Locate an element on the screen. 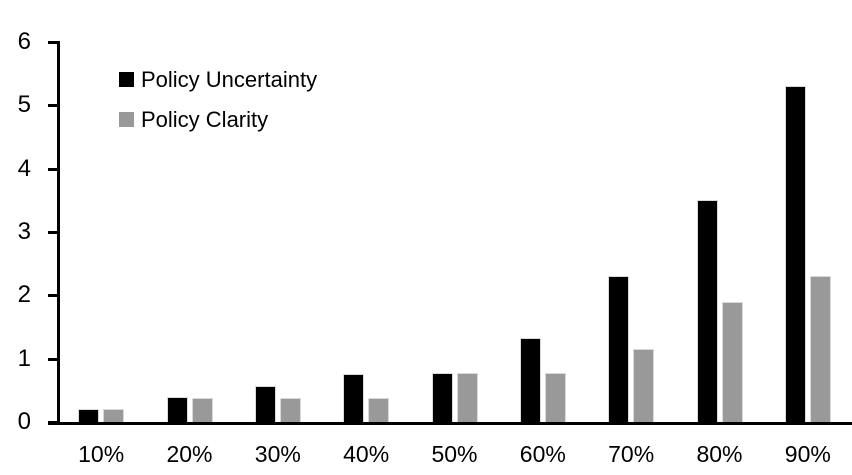  y-axis-label-0: 0 is located at coordinates (24, 421).